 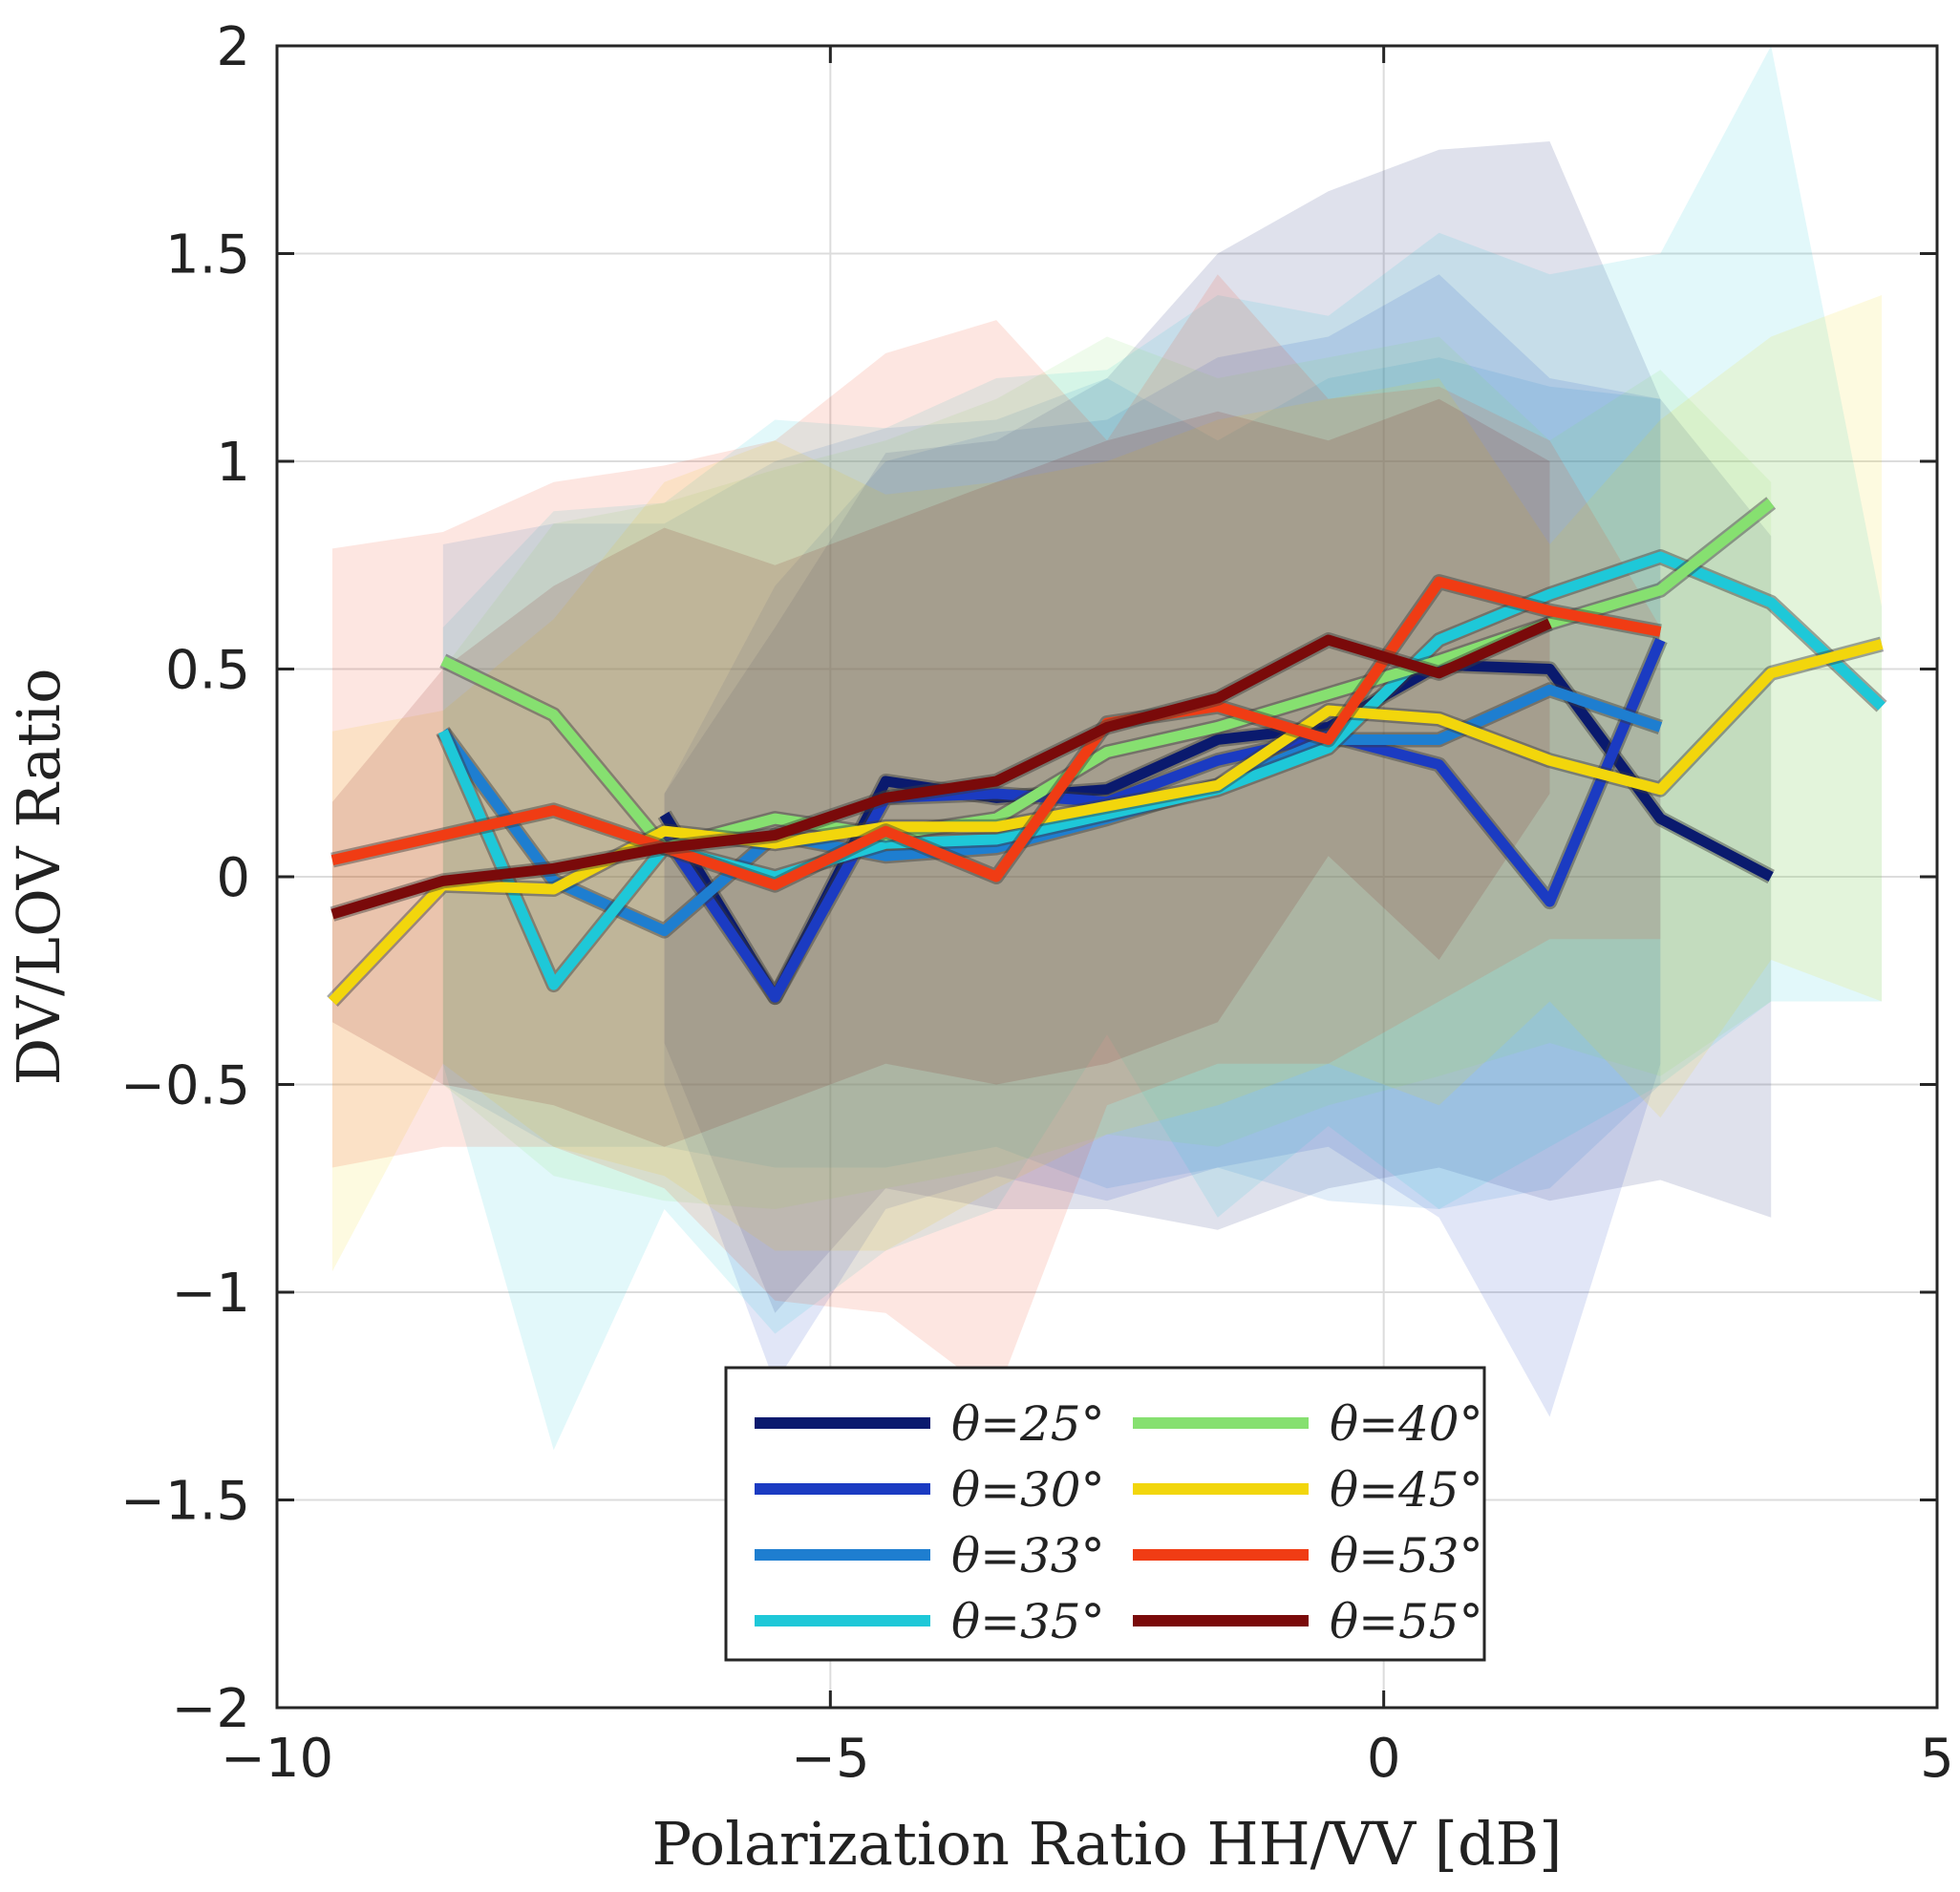 What do you see at coordinates (210, 1294) in the screenshot?
I see `y-tick-label: −1` at bounding box center [210, 1294].